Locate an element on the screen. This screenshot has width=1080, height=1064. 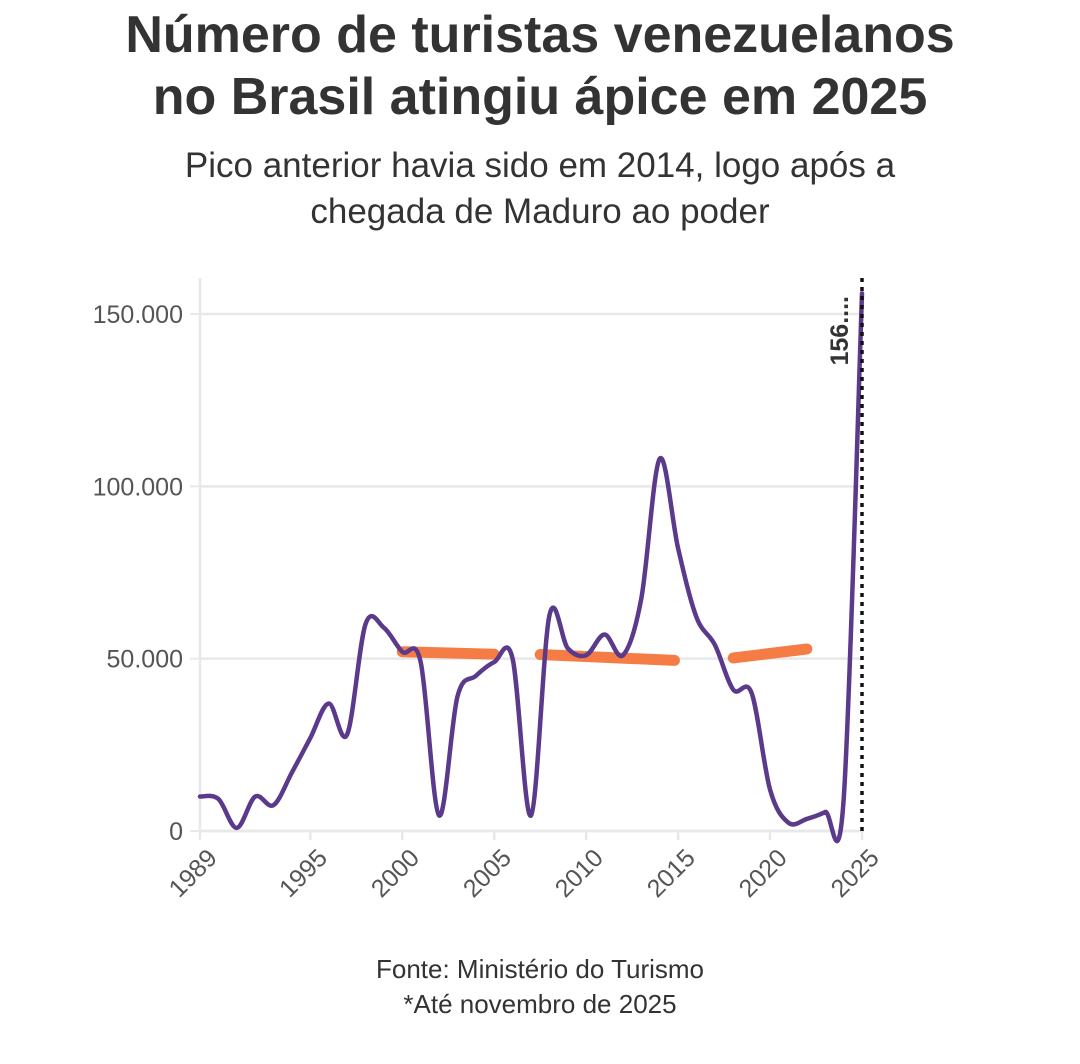
y-tick-label: 100.000 is located at coordinates (138, 487).